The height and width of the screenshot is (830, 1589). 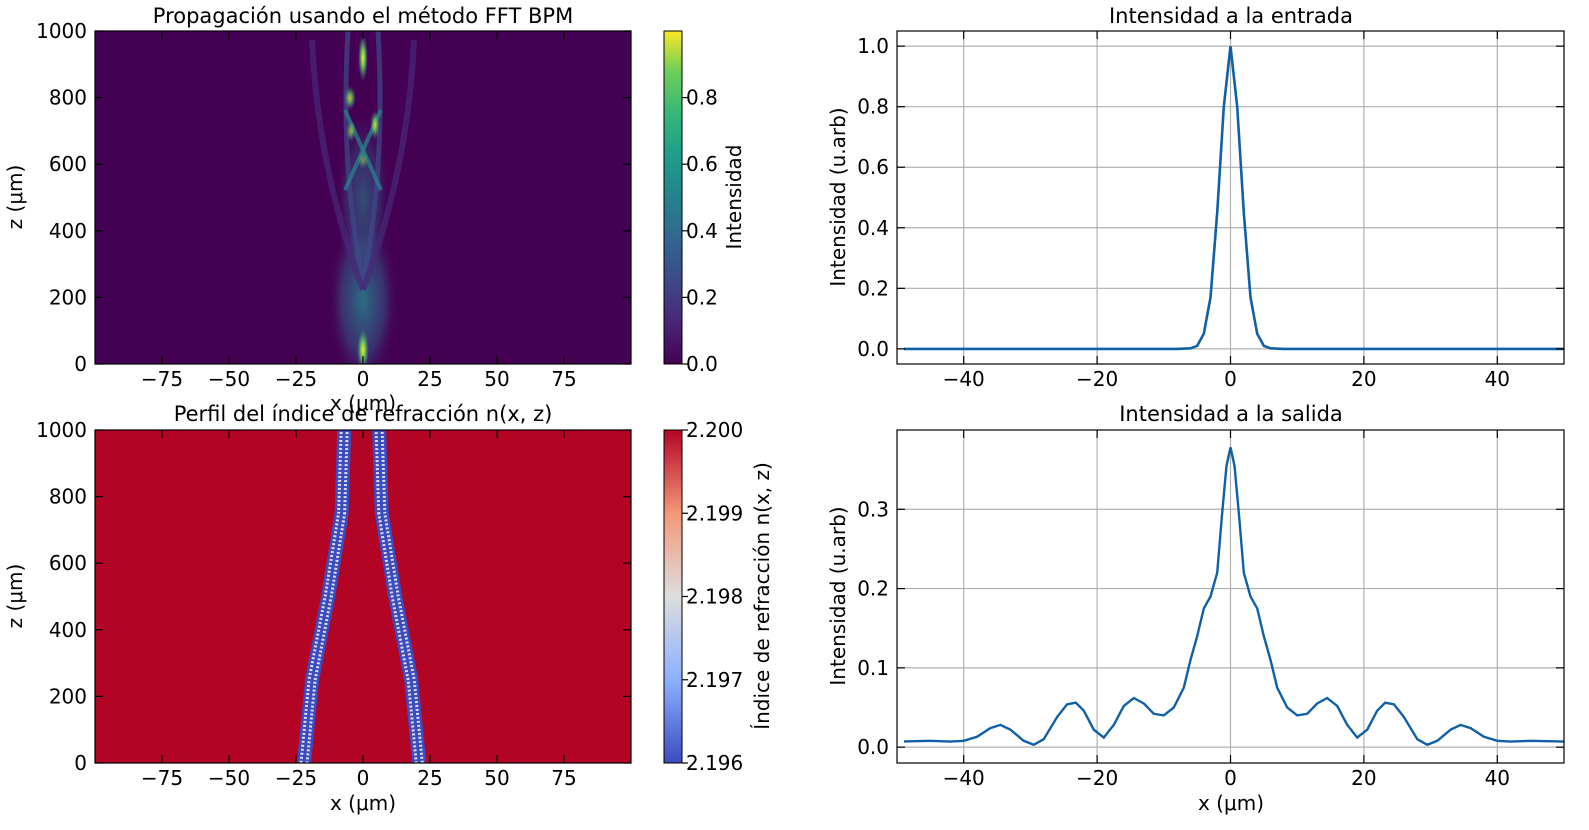 What do you see at coordinates (363, 803) in the screenshot?
I see `refractive-index-xlabel: x (μm)` at bounding box center [363, 803].